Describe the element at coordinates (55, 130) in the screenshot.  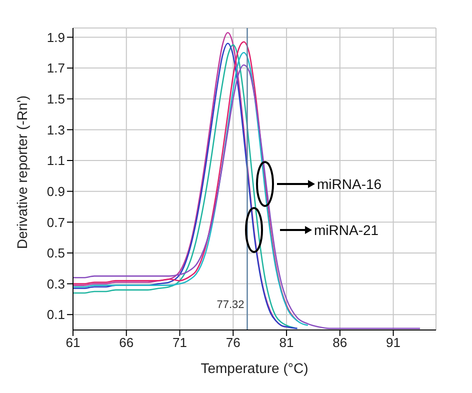
I see `y-tick-label: 1.3` at that location.